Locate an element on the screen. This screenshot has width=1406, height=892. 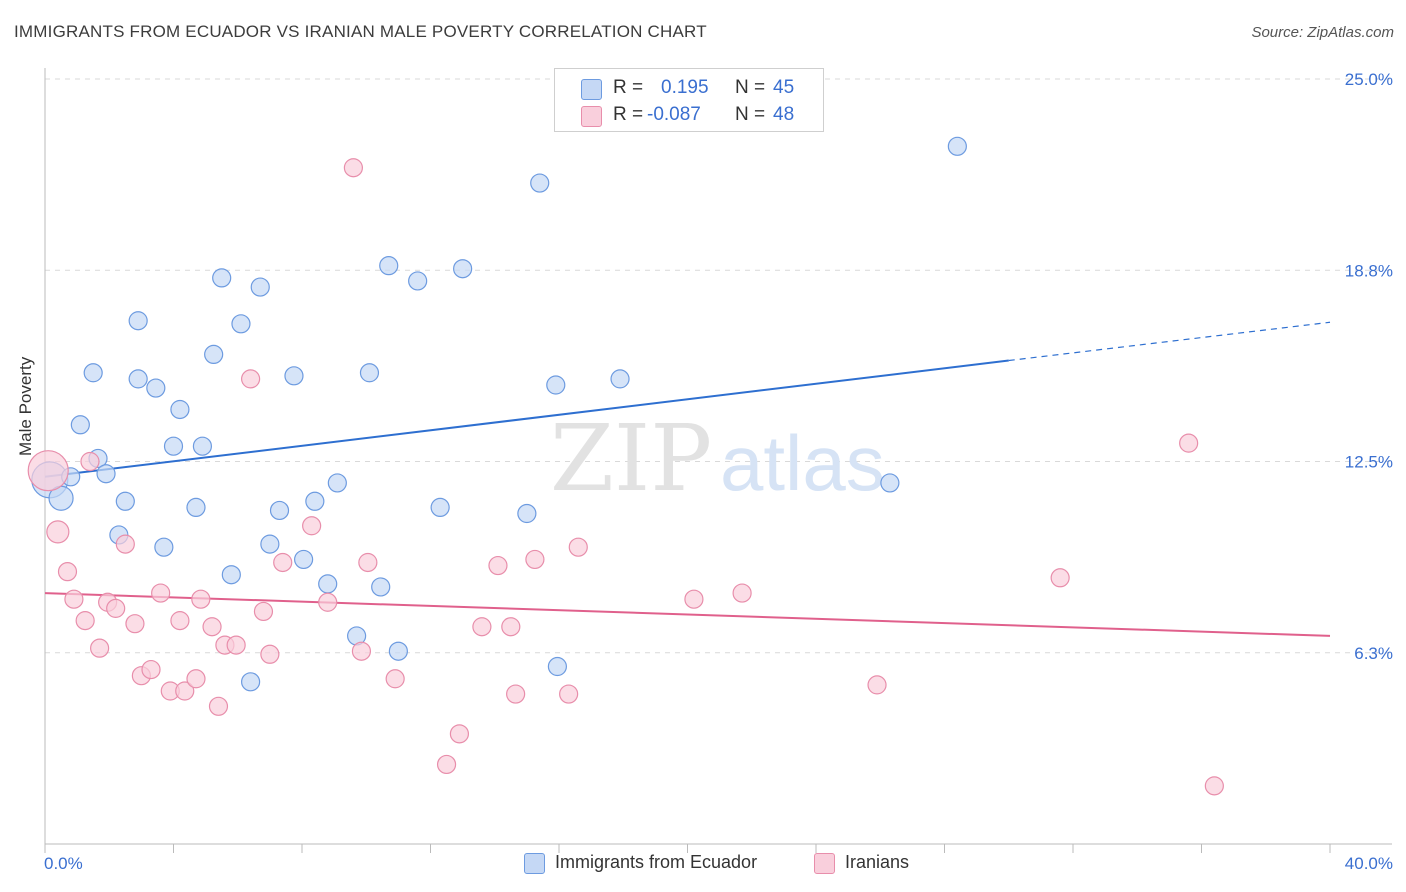
legend-r-value: 0.195 is located at coordinates (685, 87).